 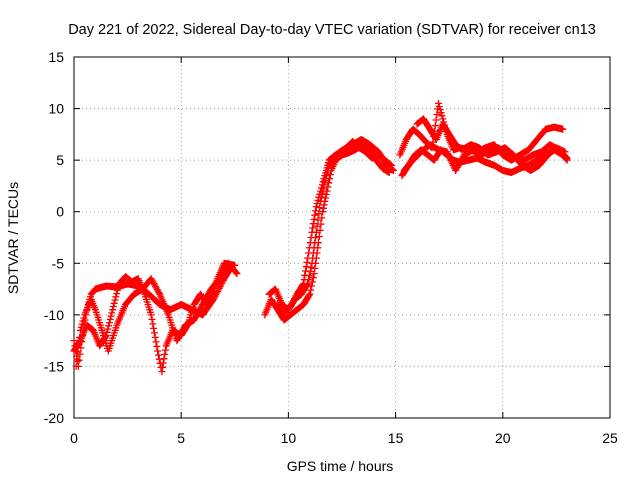 I want to click on y-tick-label: 0, so click(x=60, y=212).